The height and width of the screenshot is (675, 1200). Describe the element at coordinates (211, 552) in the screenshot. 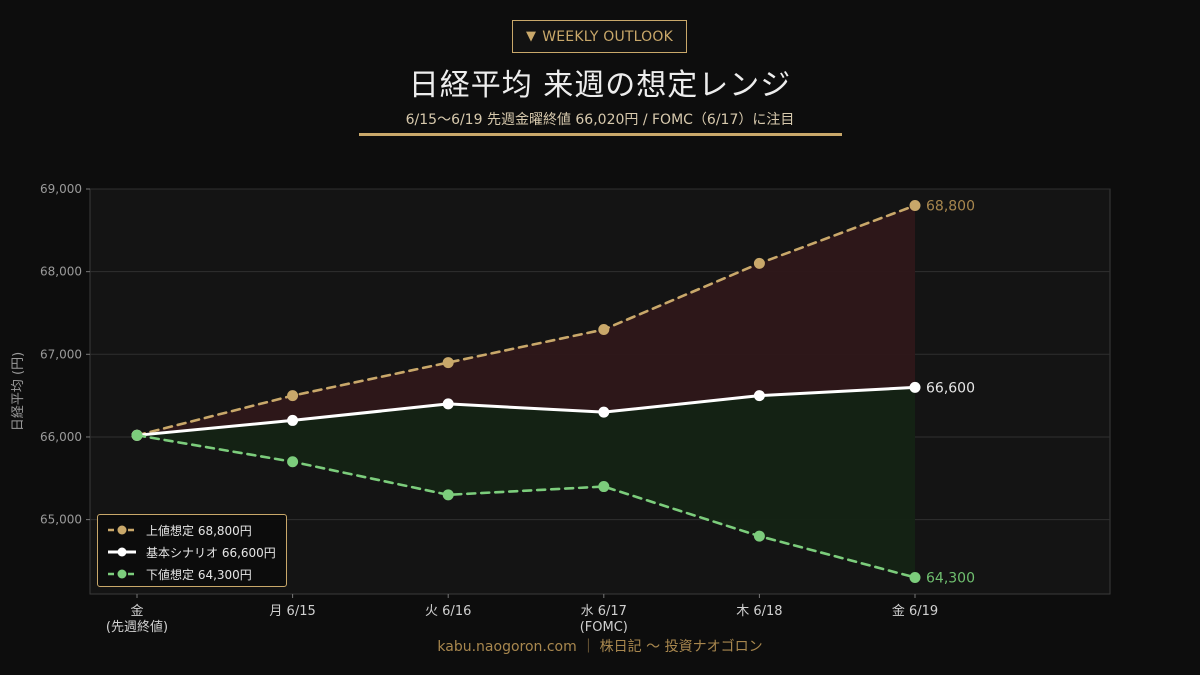

I see `legend-label-base: 基本シナリオ 66,600円` at that location.